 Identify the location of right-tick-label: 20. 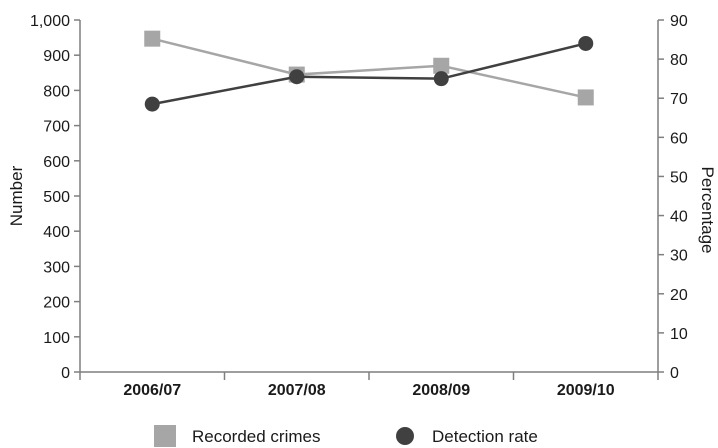
(679, 295).